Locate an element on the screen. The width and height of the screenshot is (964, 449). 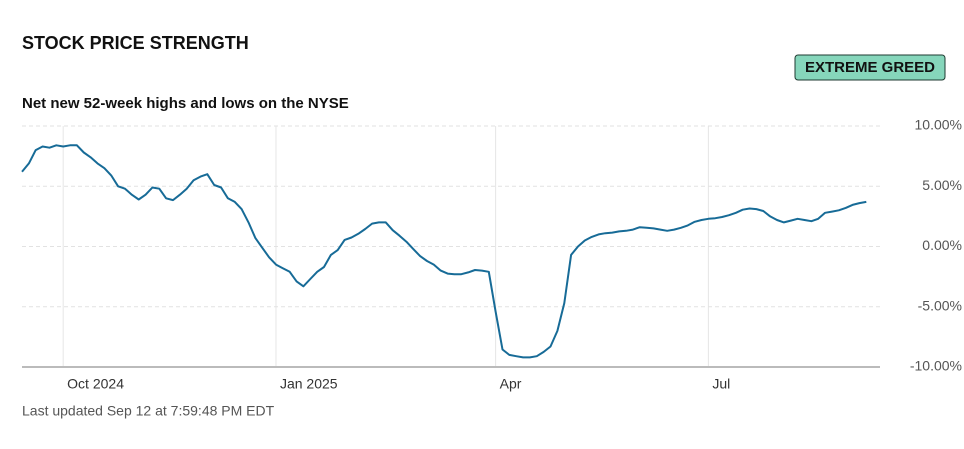
y-tick-label: 10.00% is located at coordinates (938, 125).